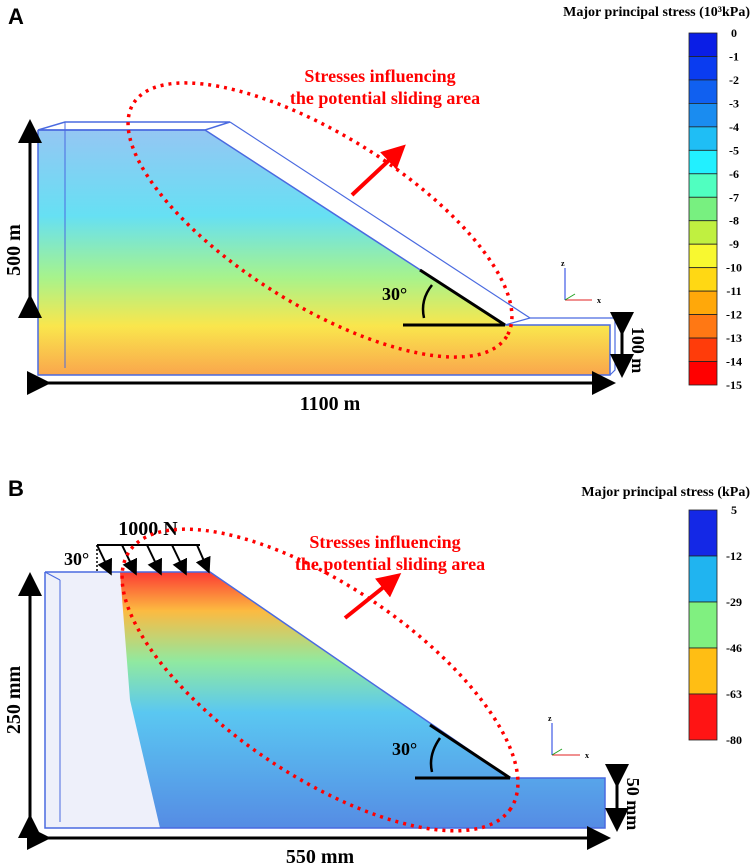 The height and width of the screenshot is (867, 754). What do you see at coordinates (638, 350) in the screenshot?
I see `panel-a-toe-height-label: 100 m` at bounding box center [638, 350].